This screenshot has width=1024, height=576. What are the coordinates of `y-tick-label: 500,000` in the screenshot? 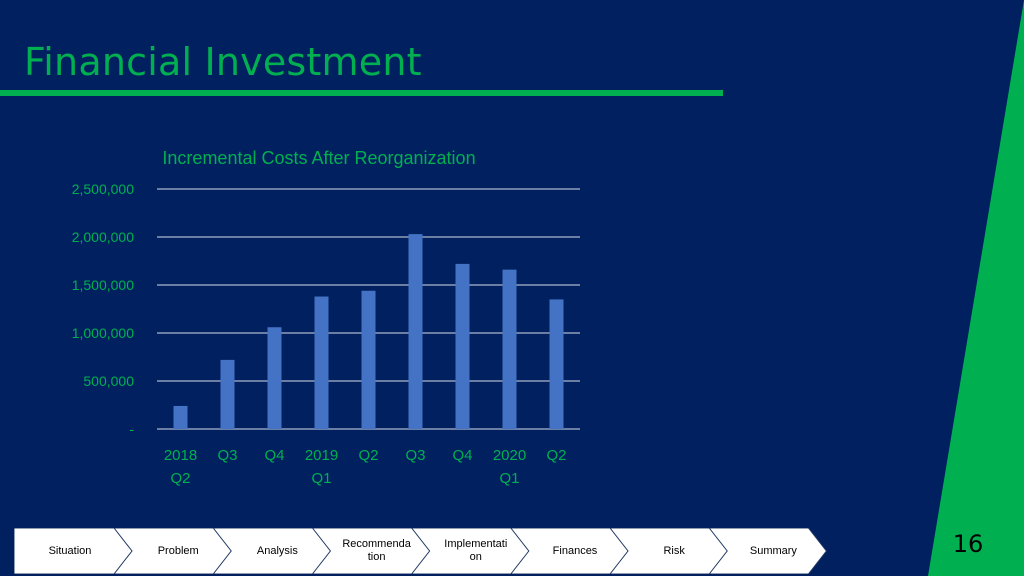 It's located at (108, 381).